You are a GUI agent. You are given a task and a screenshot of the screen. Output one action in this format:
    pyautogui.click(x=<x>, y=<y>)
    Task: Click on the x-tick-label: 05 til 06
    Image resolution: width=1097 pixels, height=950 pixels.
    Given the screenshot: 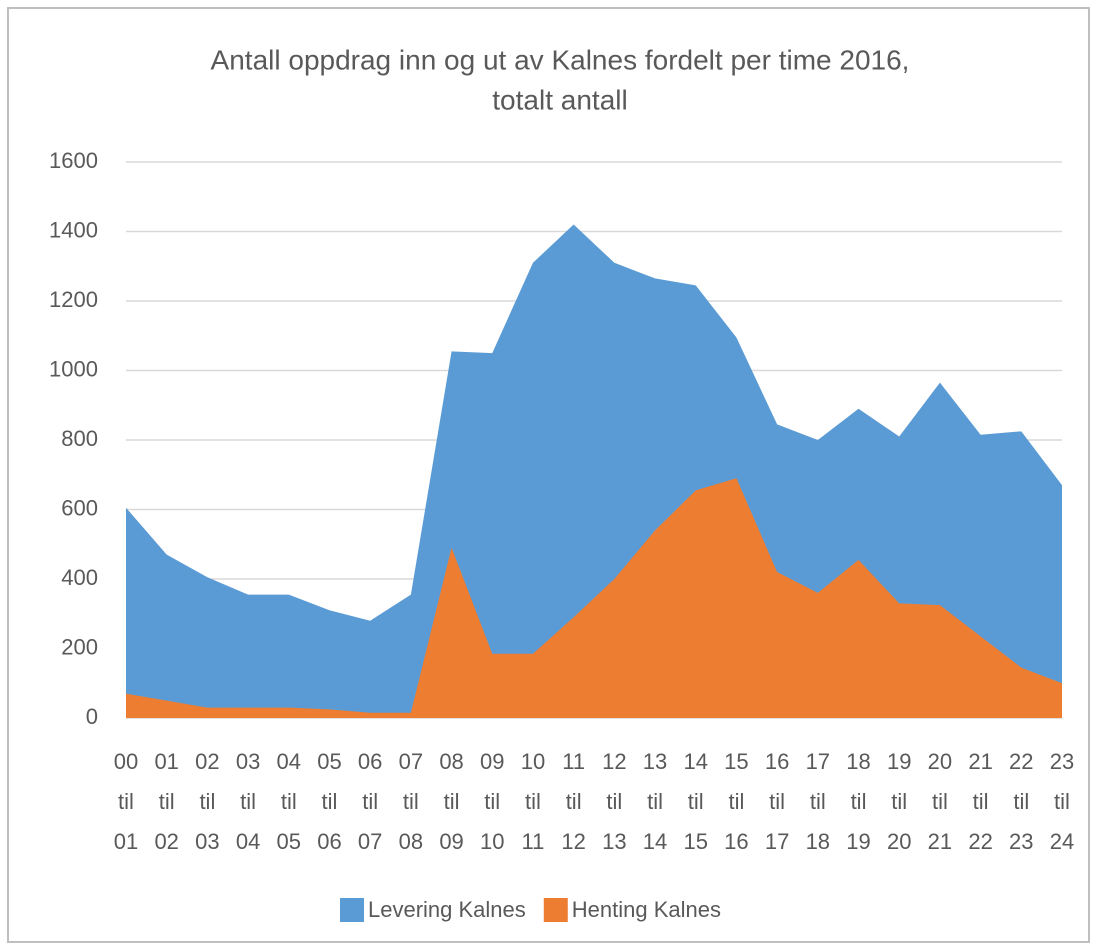 What is the action you would take?
    pyautogui.click(x=329, y=801)
    